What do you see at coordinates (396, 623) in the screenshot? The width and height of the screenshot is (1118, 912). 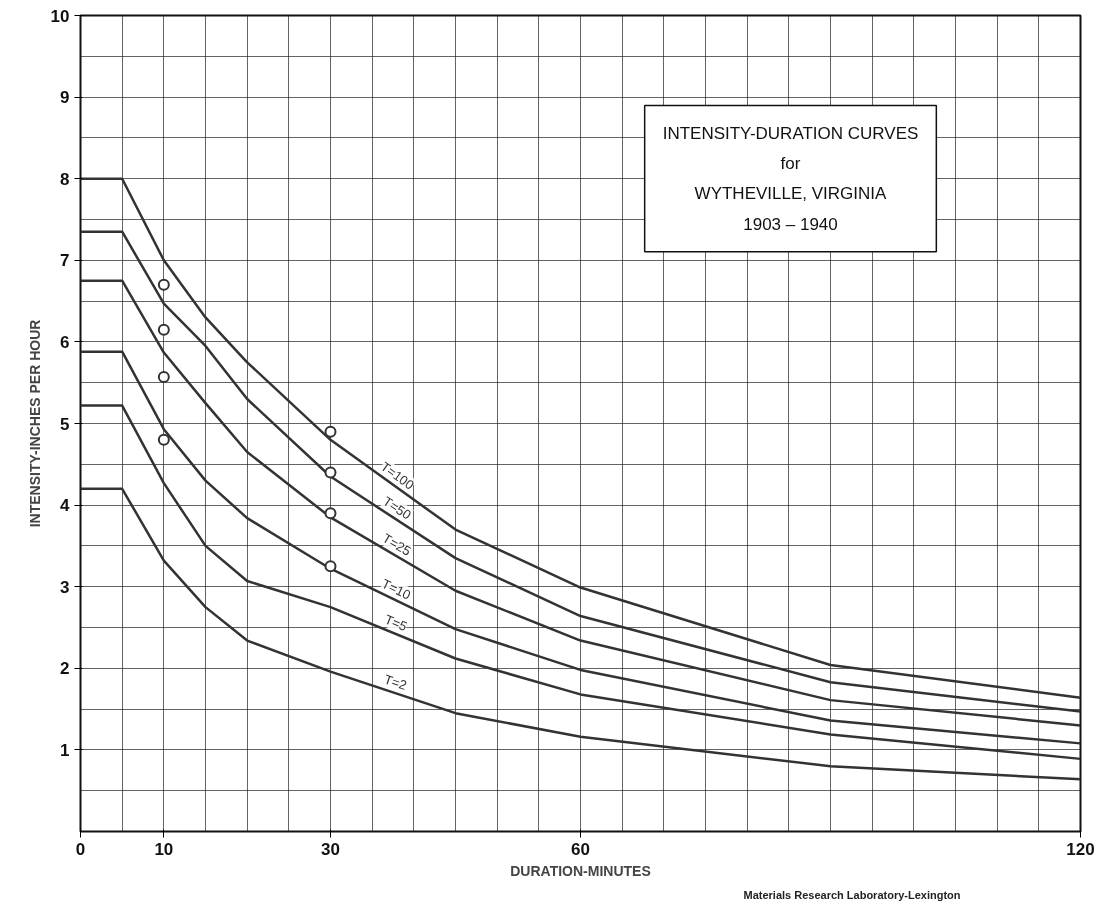 I see `text: T=5` at bounding box center [396, 623].